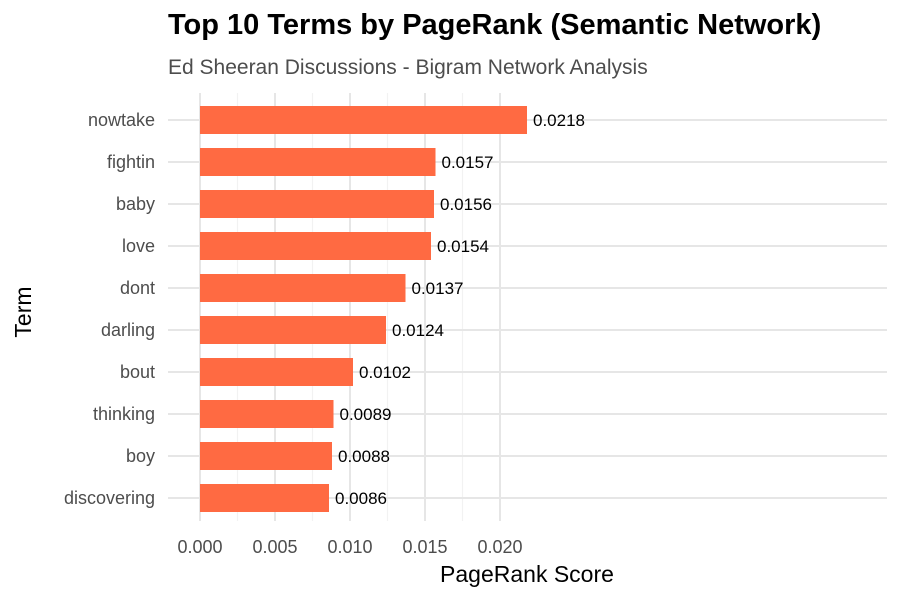 The height and width of the screenshot is (600, 900). Describe the element at coordinates (121, 120) in the screenshot. I see `y-tick-label: nowtake` at that location.